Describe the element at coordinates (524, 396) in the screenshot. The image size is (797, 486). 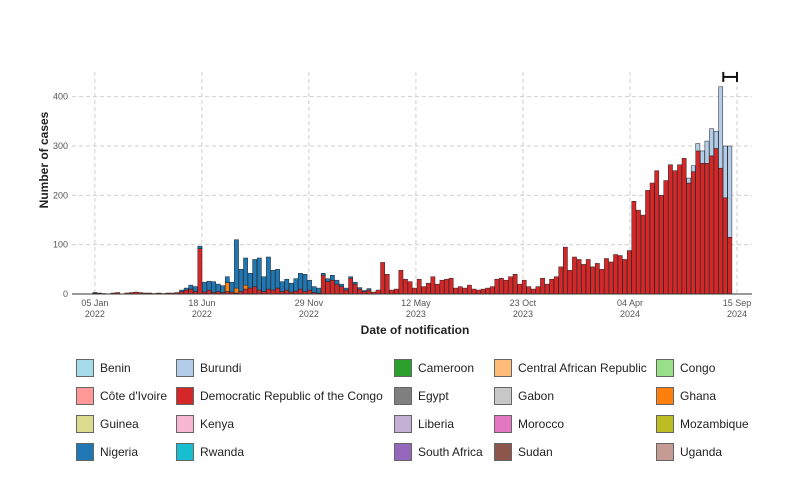
I see `legend-item: Gabon` at that location.